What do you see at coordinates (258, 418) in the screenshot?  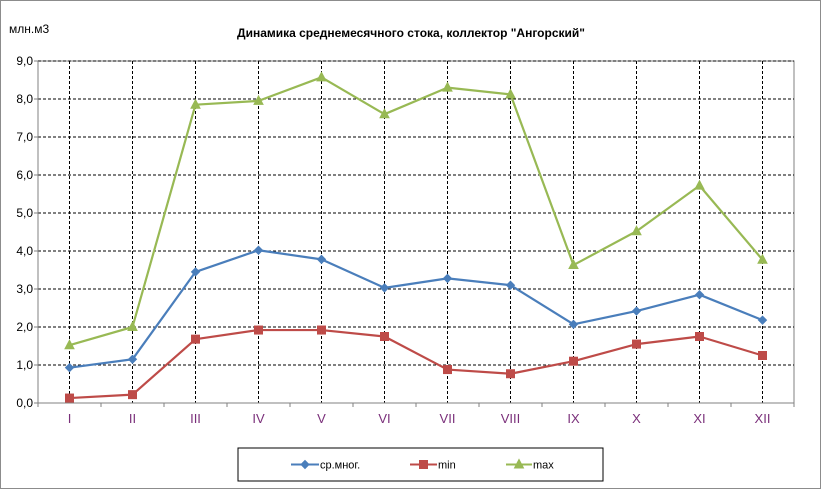 I see `x-tick-label: IV` at bounding box center [258, 418].